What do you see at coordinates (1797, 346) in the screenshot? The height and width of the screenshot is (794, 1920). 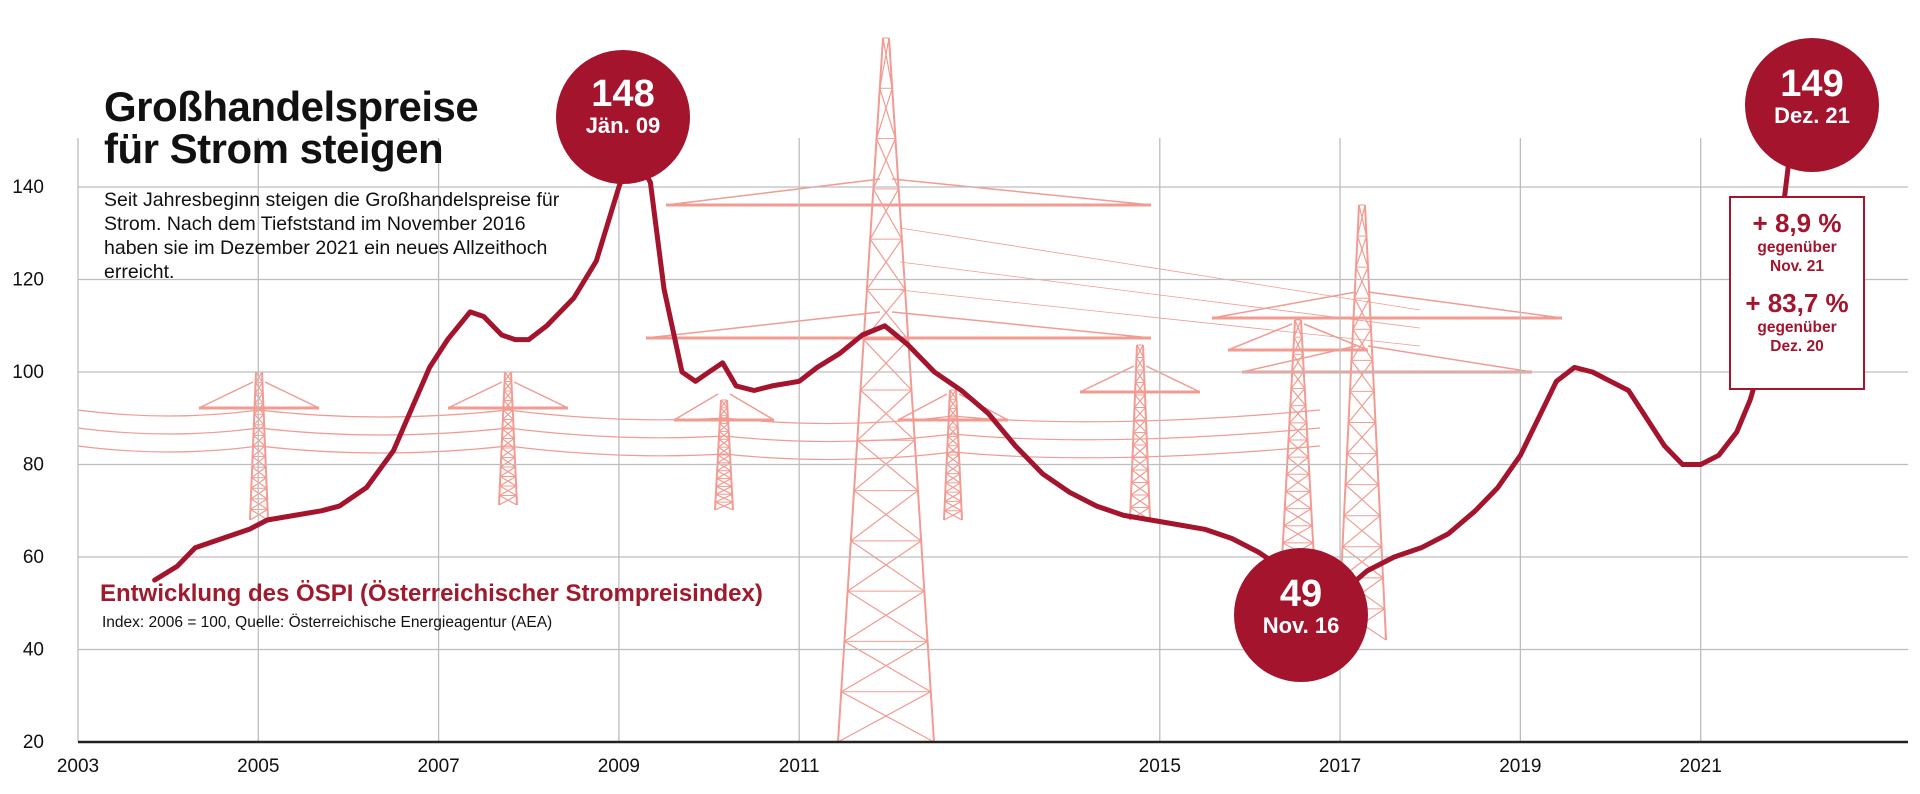 I see `change-ref-year: Dez. 20` at bounding box center [1797, 346].